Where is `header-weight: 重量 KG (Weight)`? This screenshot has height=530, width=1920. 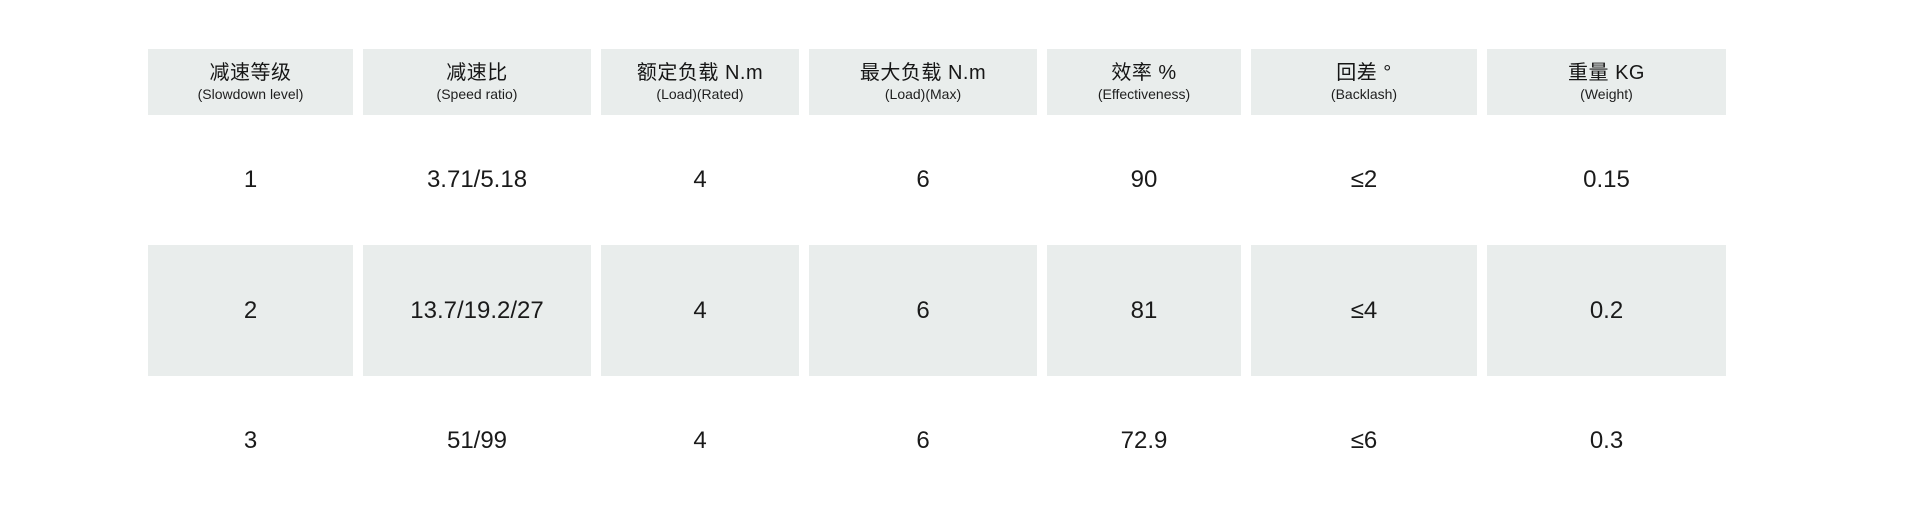
header-weight: 重量 KG (Weight) is located at coordinates (1606, 82).